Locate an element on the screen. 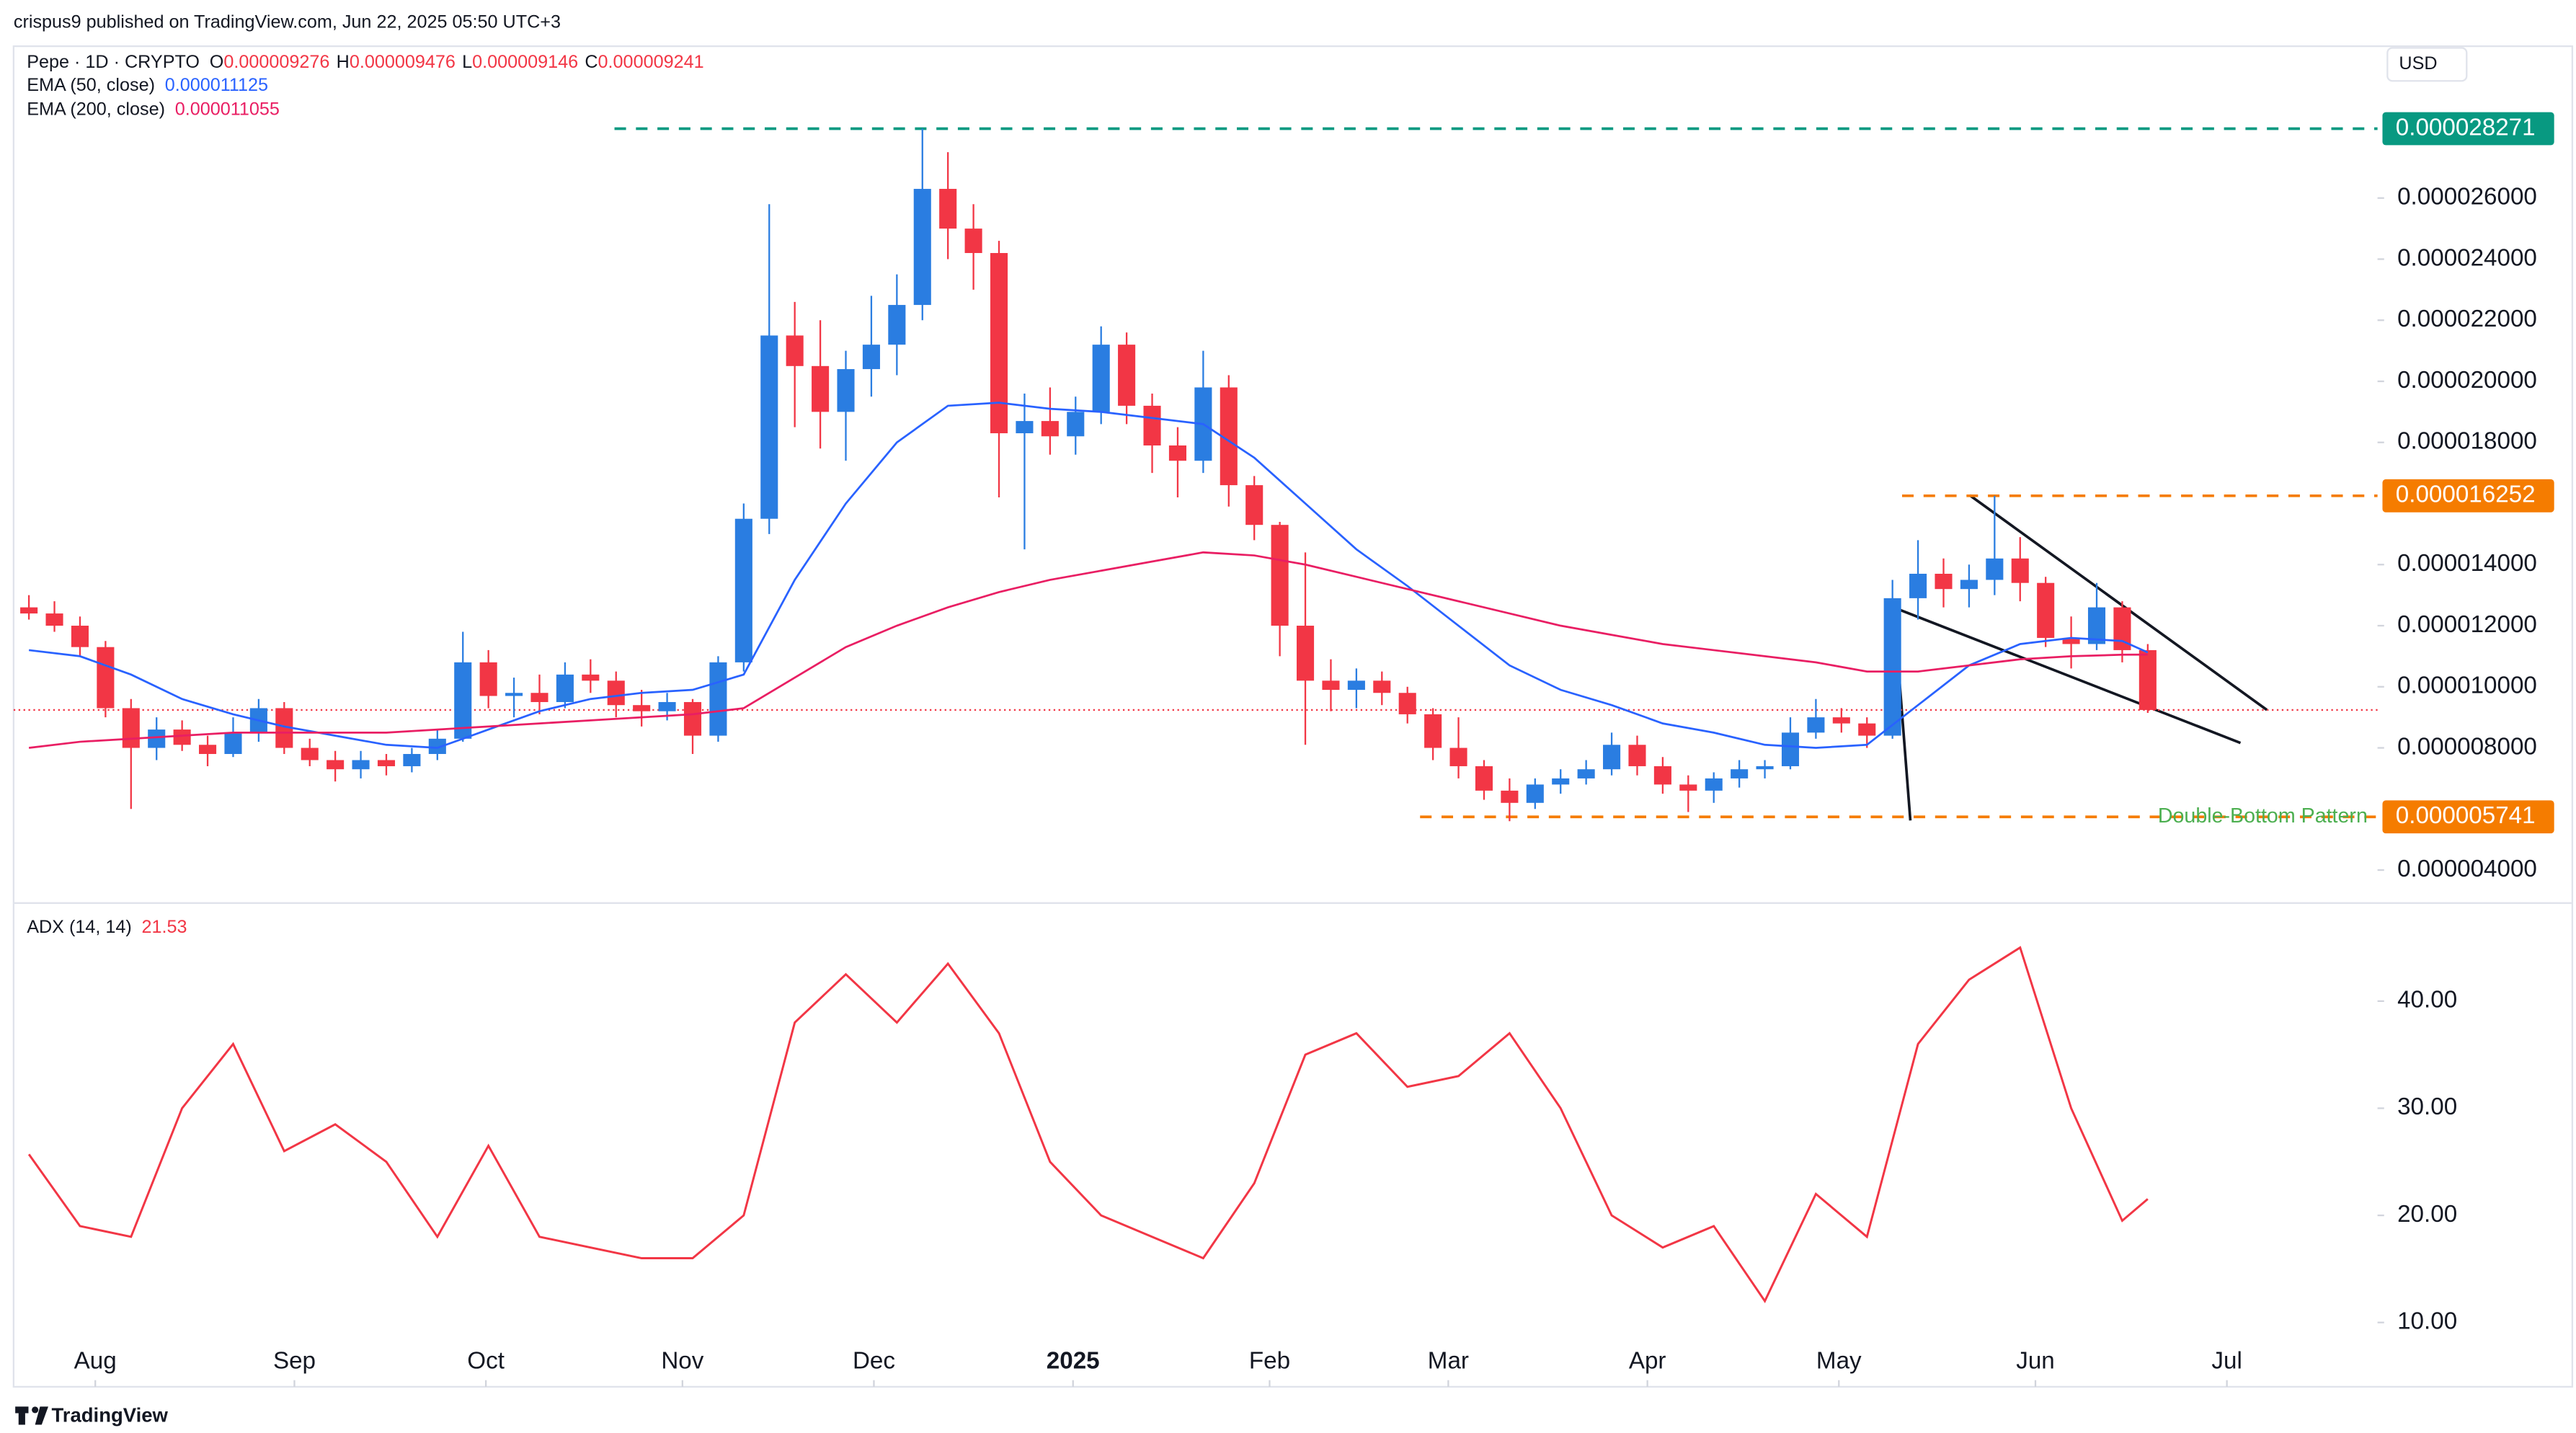 The width and height of the screenshot is (2576, 1433). level-label: 0.000016252 is located at coordinates (2466, 495).